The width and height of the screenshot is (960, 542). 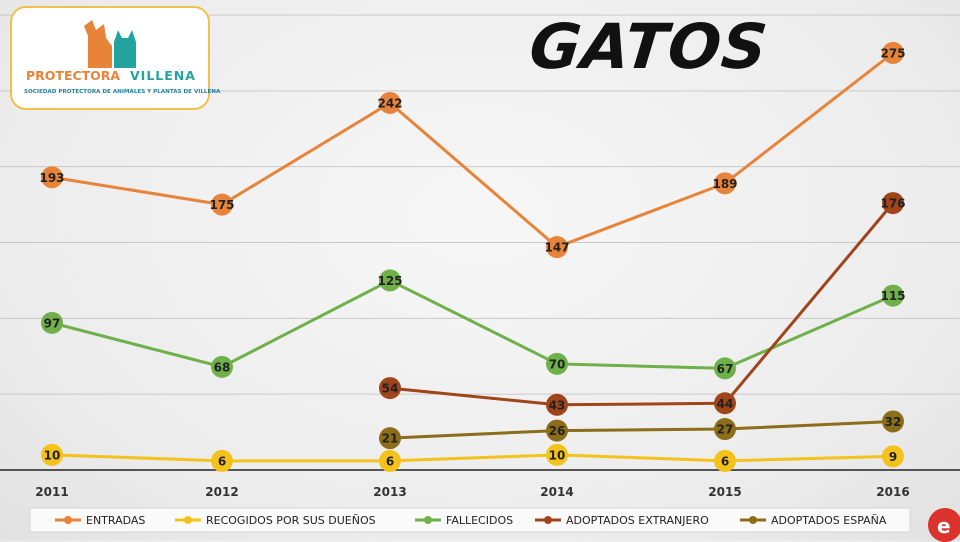 What do you see at coordinates (73, 75) in the screenshot?
I see `logo-name-part1: PROTECTORA` at bounding box center [73, 75].